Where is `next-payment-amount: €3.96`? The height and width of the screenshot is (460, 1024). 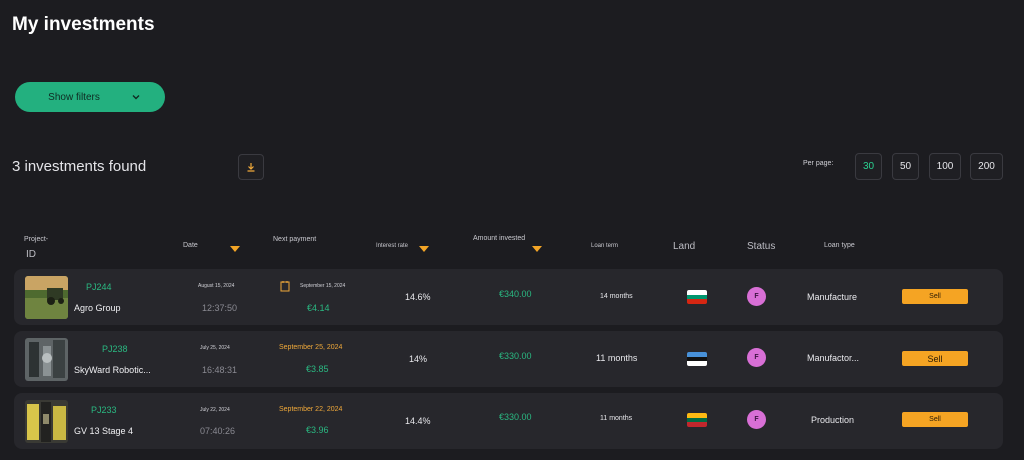 next-payment-amount: €3.96 is located at coordinates (317, 430).